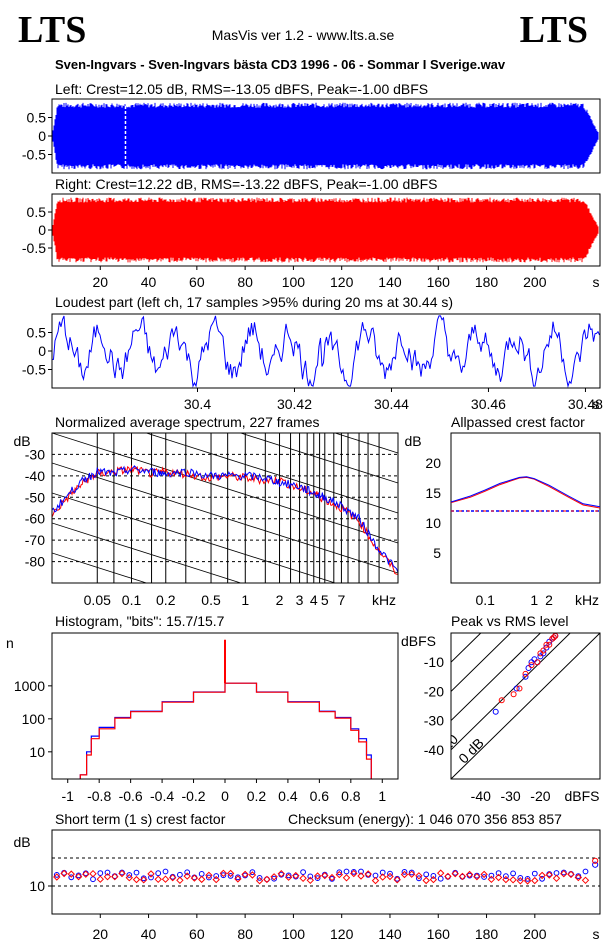 The width and height of the screenshot is (606, 946). What do you see at coordinates (162, 796) in the screenshot?
I see `xtick-label: -0.4` at bounding box center [162, 796].